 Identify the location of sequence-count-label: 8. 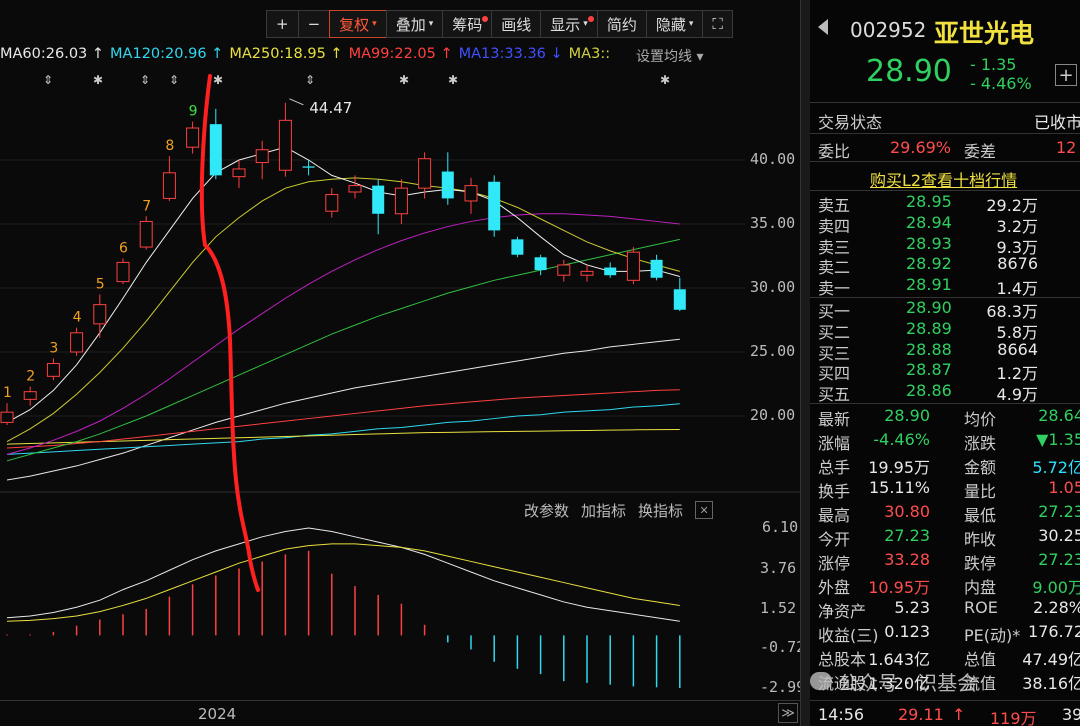
(169, 146).